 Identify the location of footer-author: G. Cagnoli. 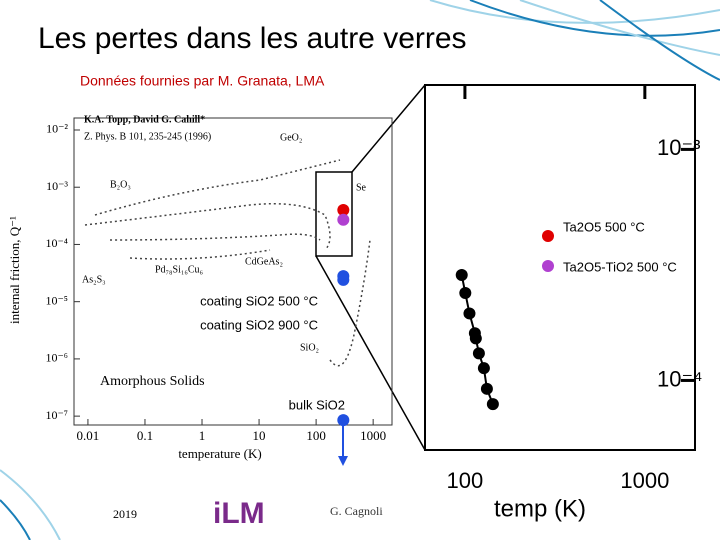
(356, 511).